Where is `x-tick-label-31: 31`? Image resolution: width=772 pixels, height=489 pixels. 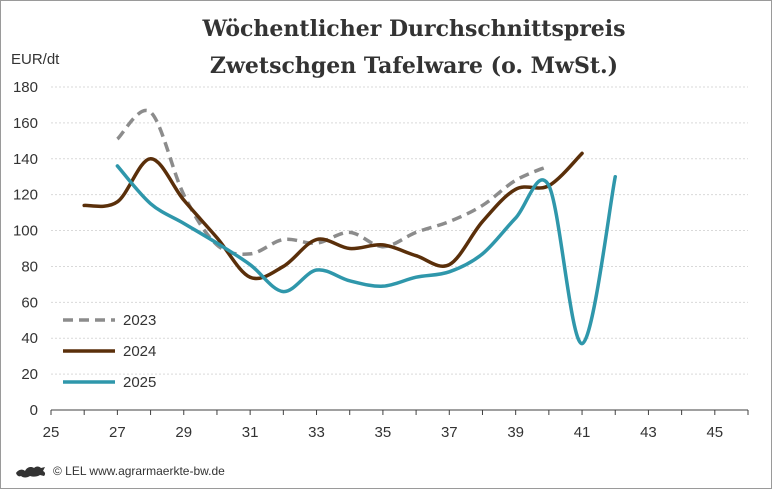 x-tick-label-31: 31 is located at coordinates (250, 432).